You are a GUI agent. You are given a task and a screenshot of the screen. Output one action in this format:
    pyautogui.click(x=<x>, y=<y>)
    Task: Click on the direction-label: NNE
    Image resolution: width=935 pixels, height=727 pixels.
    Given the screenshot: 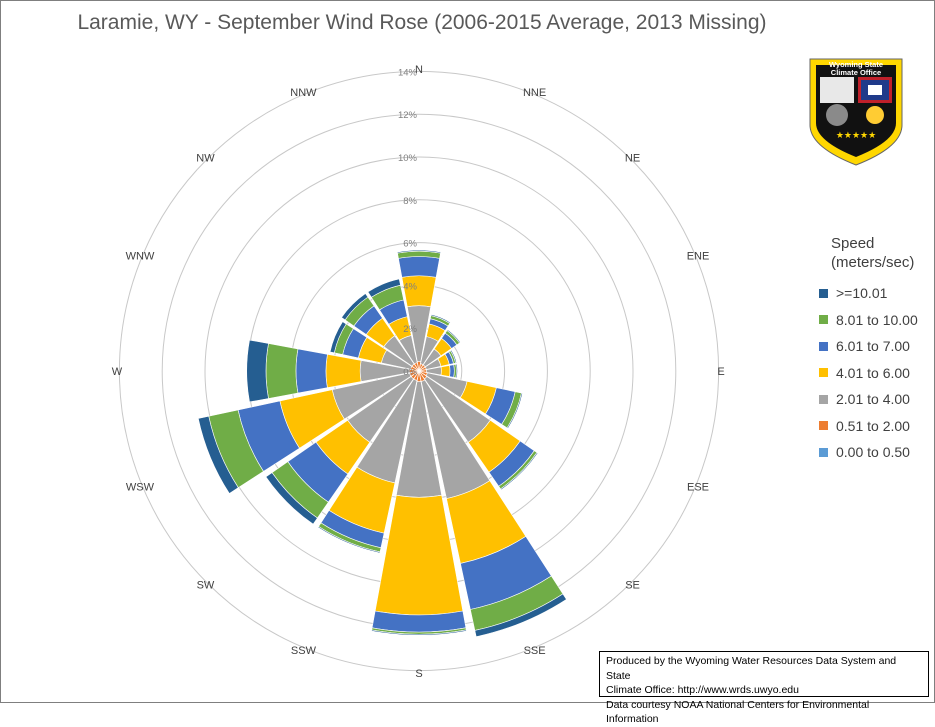 What is the action you would take?
    pyautogui.click(x=534, y=93)
    